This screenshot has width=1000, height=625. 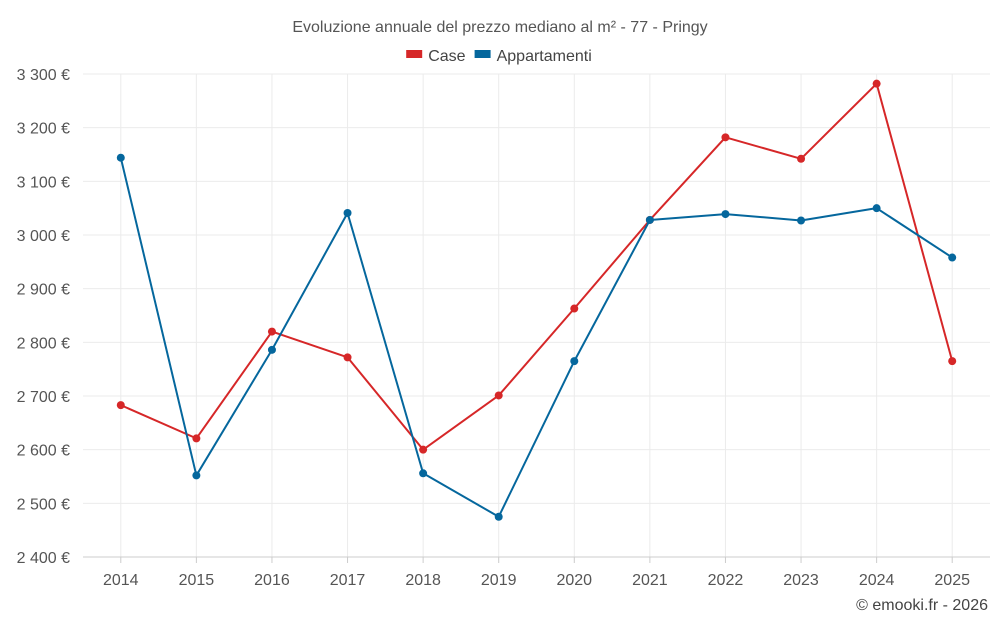 I want to click on x-tick-label: 2024, so click(x=877, y=580).